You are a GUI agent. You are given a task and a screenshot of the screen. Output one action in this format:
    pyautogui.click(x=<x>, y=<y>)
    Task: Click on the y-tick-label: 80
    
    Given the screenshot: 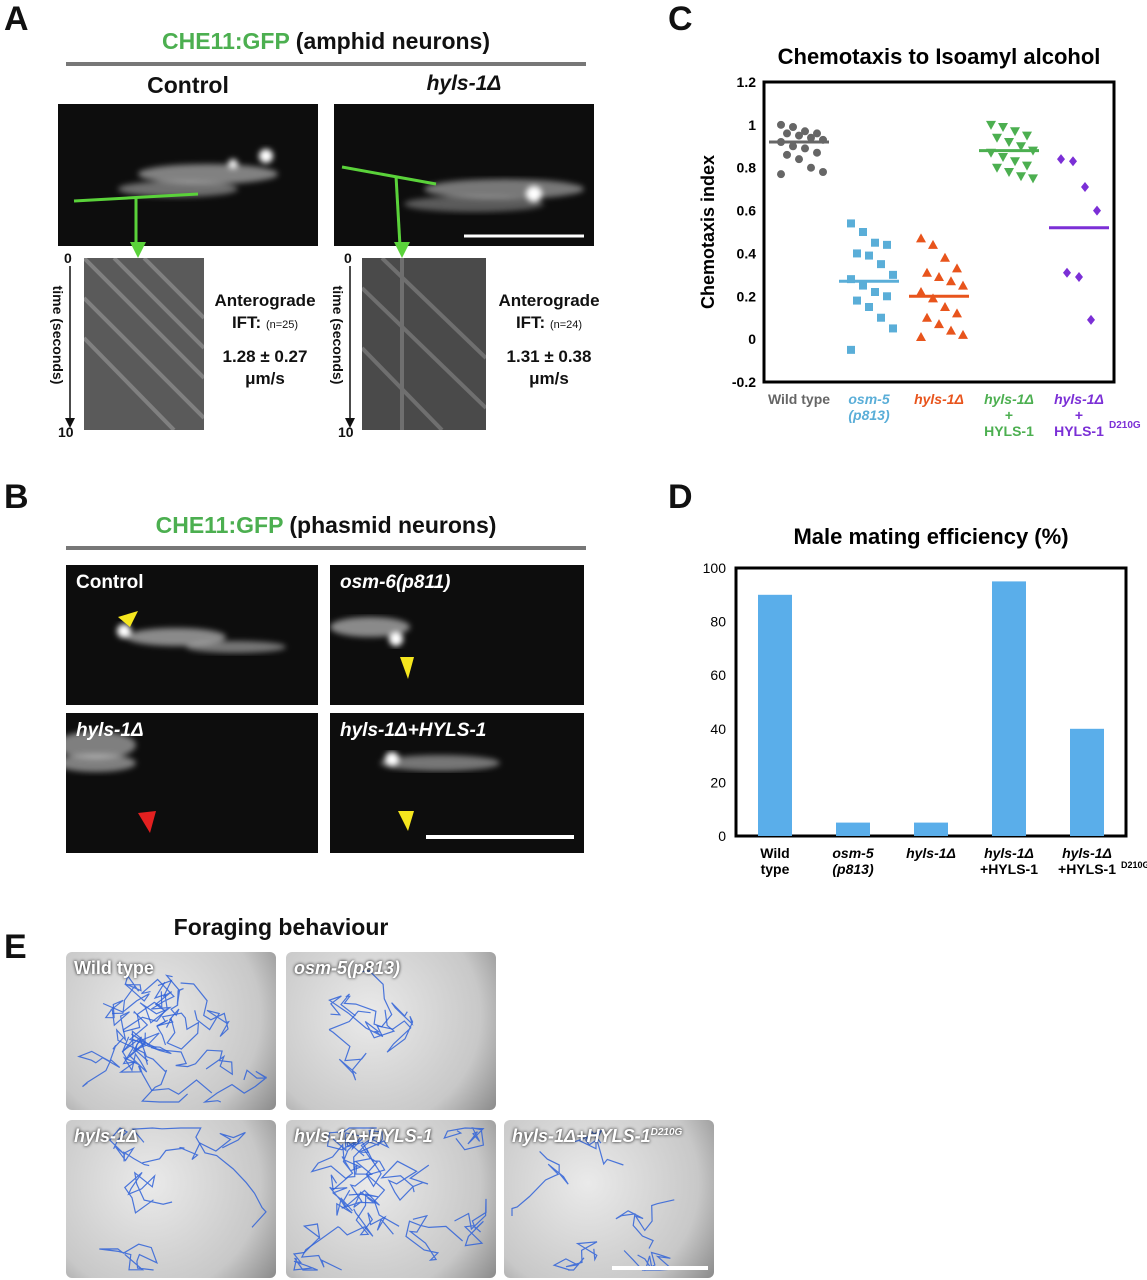 What is the action you would take?
    pyautogui.click(x=718, y=622)
    